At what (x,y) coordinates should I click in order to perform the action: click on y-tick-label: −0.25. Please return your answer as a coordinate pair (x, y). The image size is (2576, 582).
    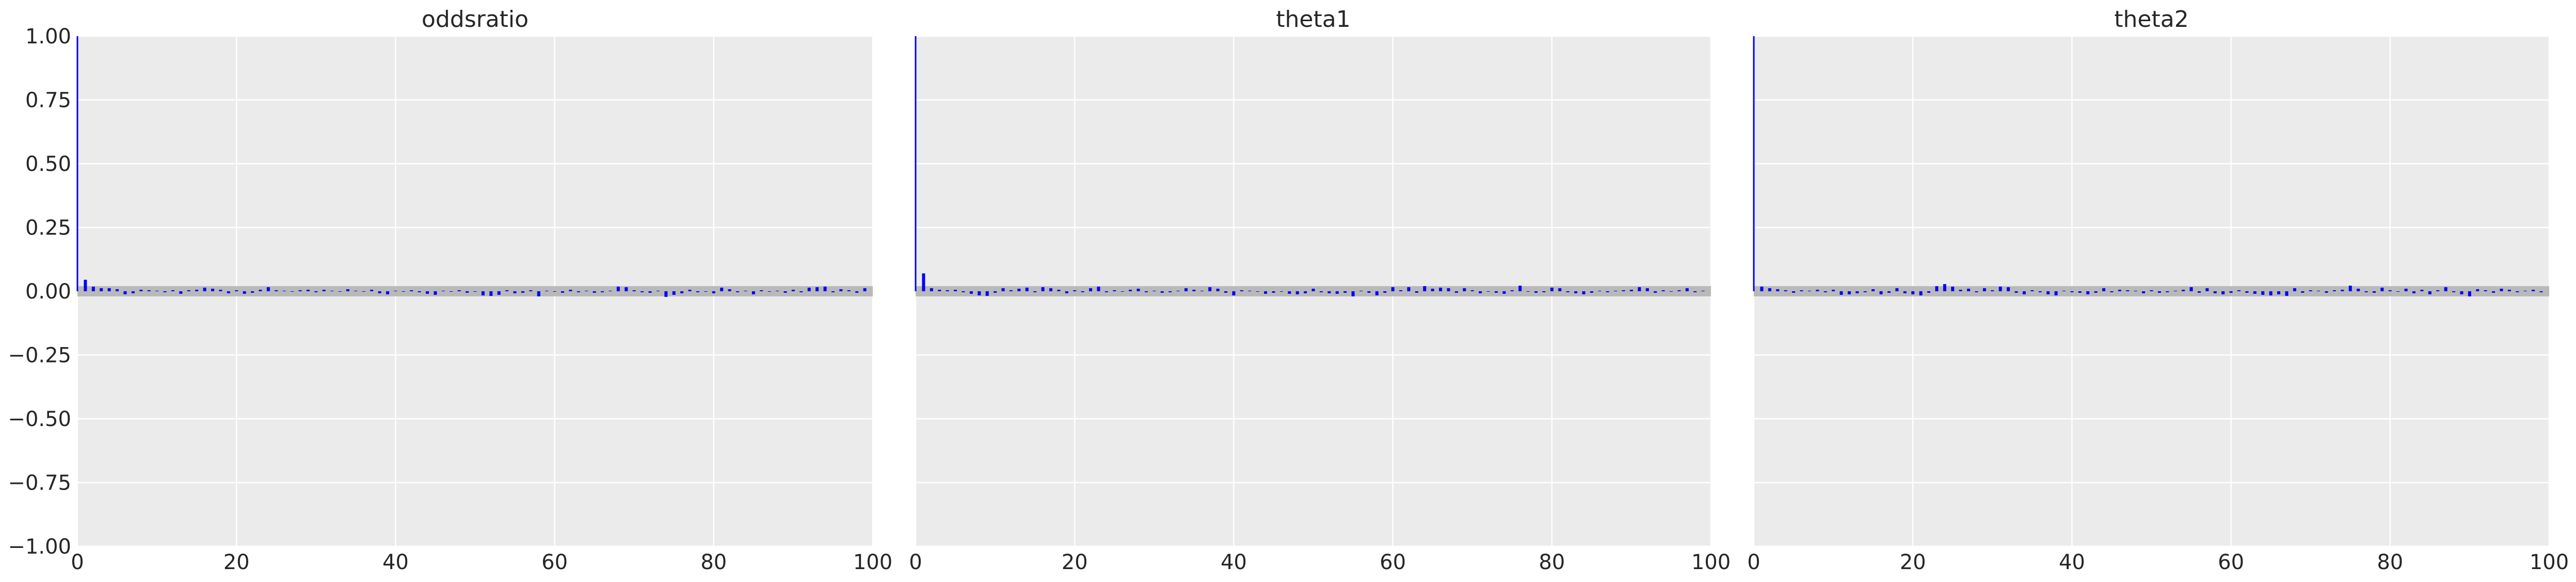
    Looking at the image, I should click on (39, 356).